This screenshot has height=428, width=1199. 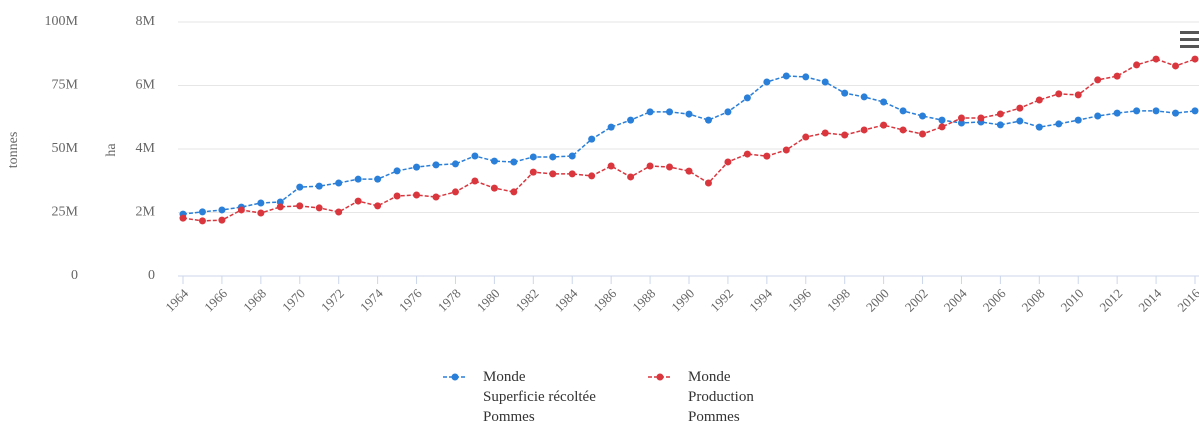 I want to click on y-tick-label: 75M, so click(x=65, y=85).